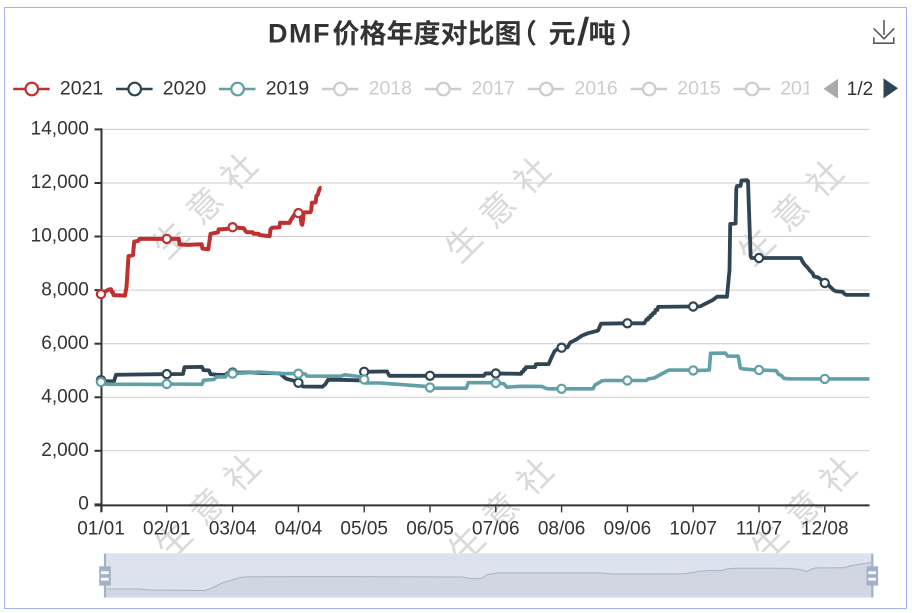 This screenshot has height=613, width=912. I want to click on svg-text: 03/04, so click(233, 529).